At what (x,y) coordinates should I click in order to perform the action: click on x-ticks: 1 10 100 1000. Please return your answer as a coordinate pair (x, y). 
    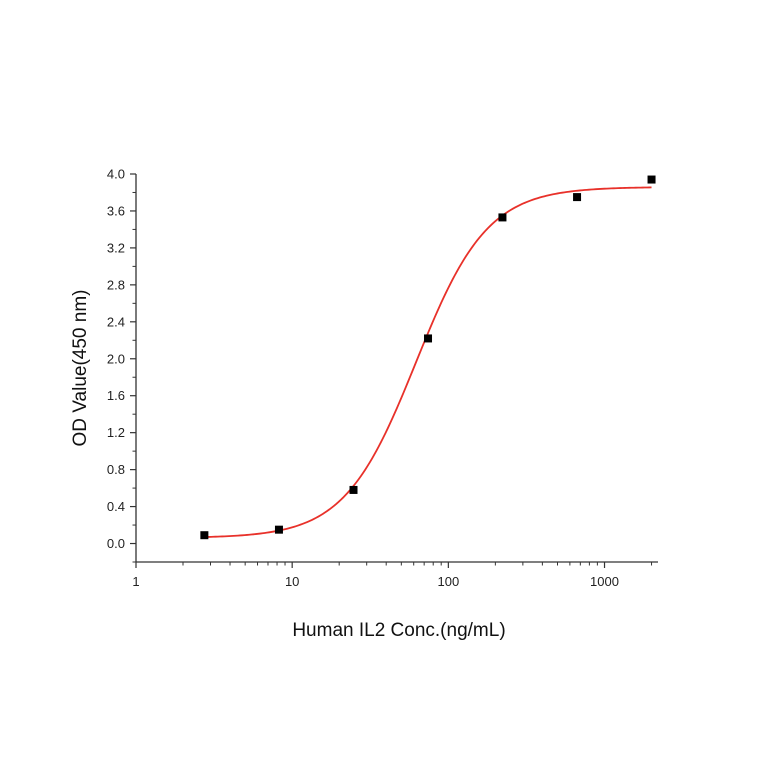
    Looking at the image, I should click on (392, 575).